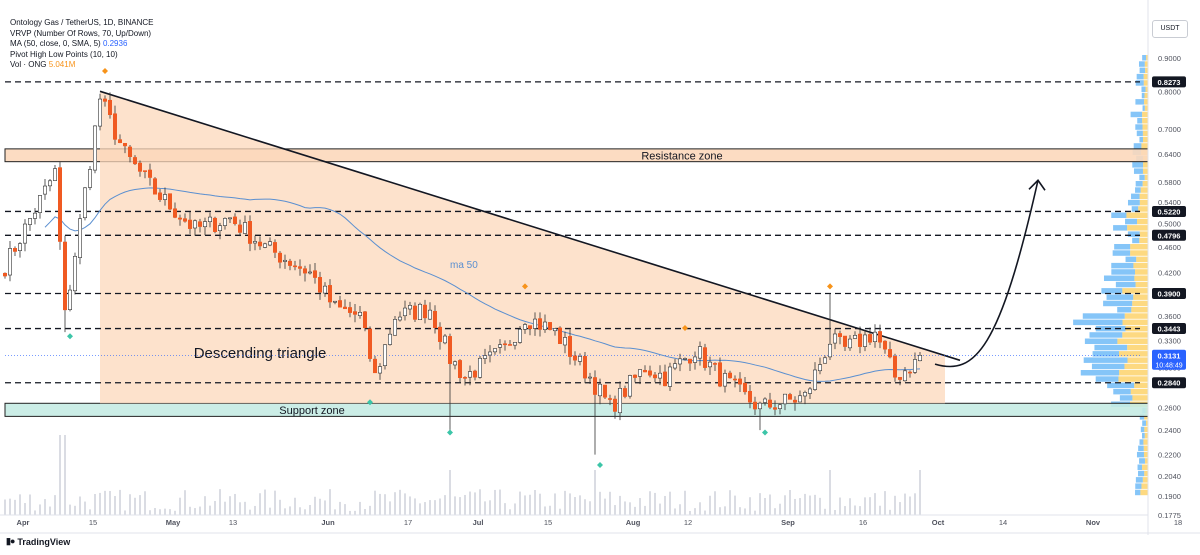  What do you see at coordinates (81, 33) in the screenshot?
I see `legend-vrvp: VRVP (Number Of Rows, 70, Up/Down)` at bounding box center [81, 33].